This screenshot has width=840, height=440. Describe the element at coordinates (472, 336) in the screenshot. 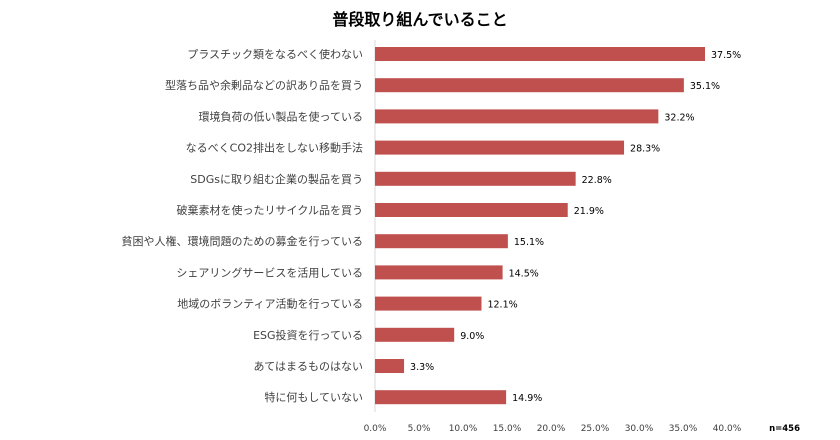

I see `value-label: 9.0%` at that location.